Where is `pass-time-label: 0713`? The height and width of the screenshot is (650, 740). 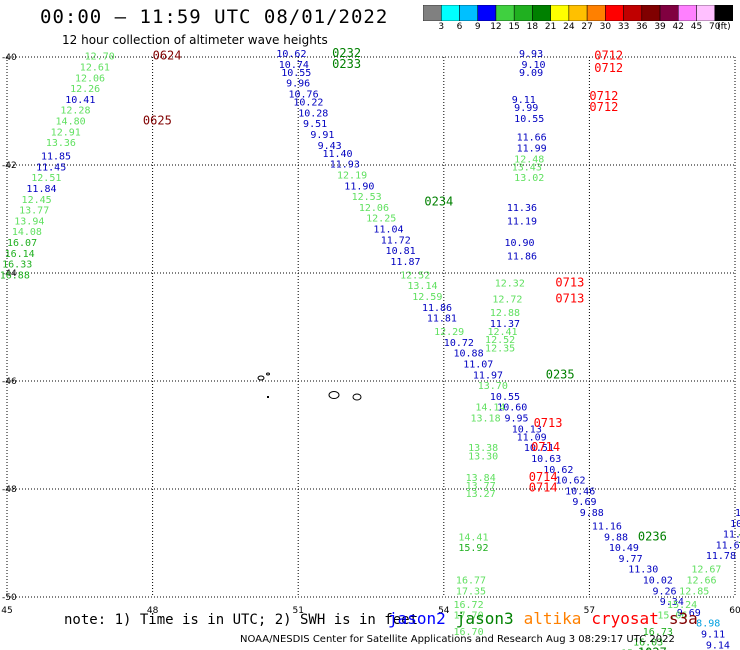
pass-time-label: 0713 is located at coordinates (569, 299).